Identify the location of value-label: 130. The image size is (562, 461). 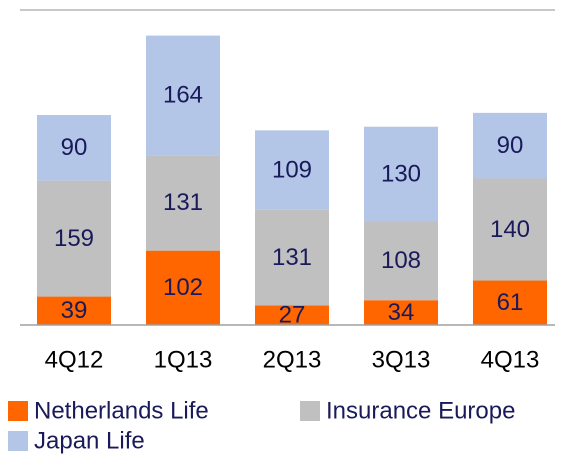
(401, 173).